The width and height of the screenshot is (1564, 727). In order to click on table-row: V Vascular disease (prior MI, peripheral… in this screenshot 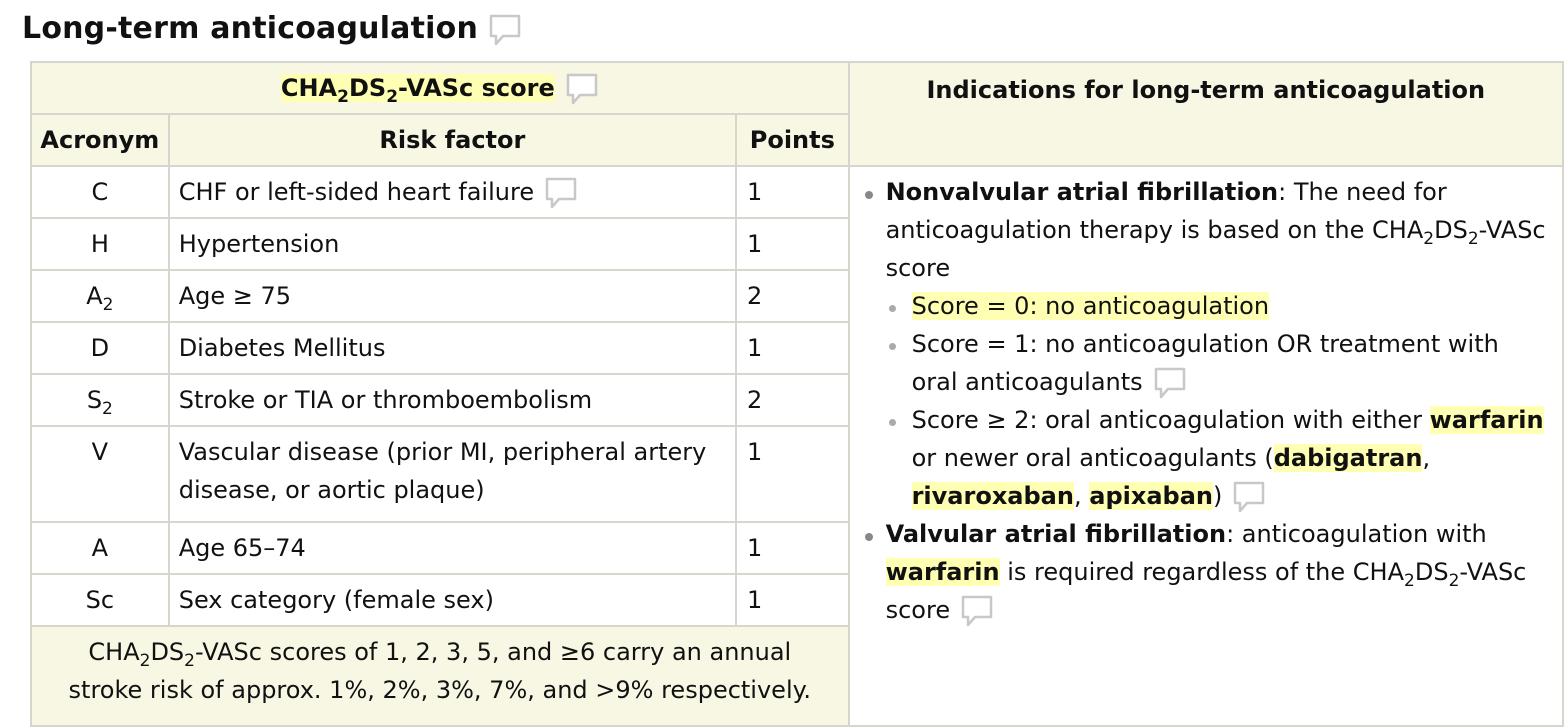, I will do `click(796, 474)`.